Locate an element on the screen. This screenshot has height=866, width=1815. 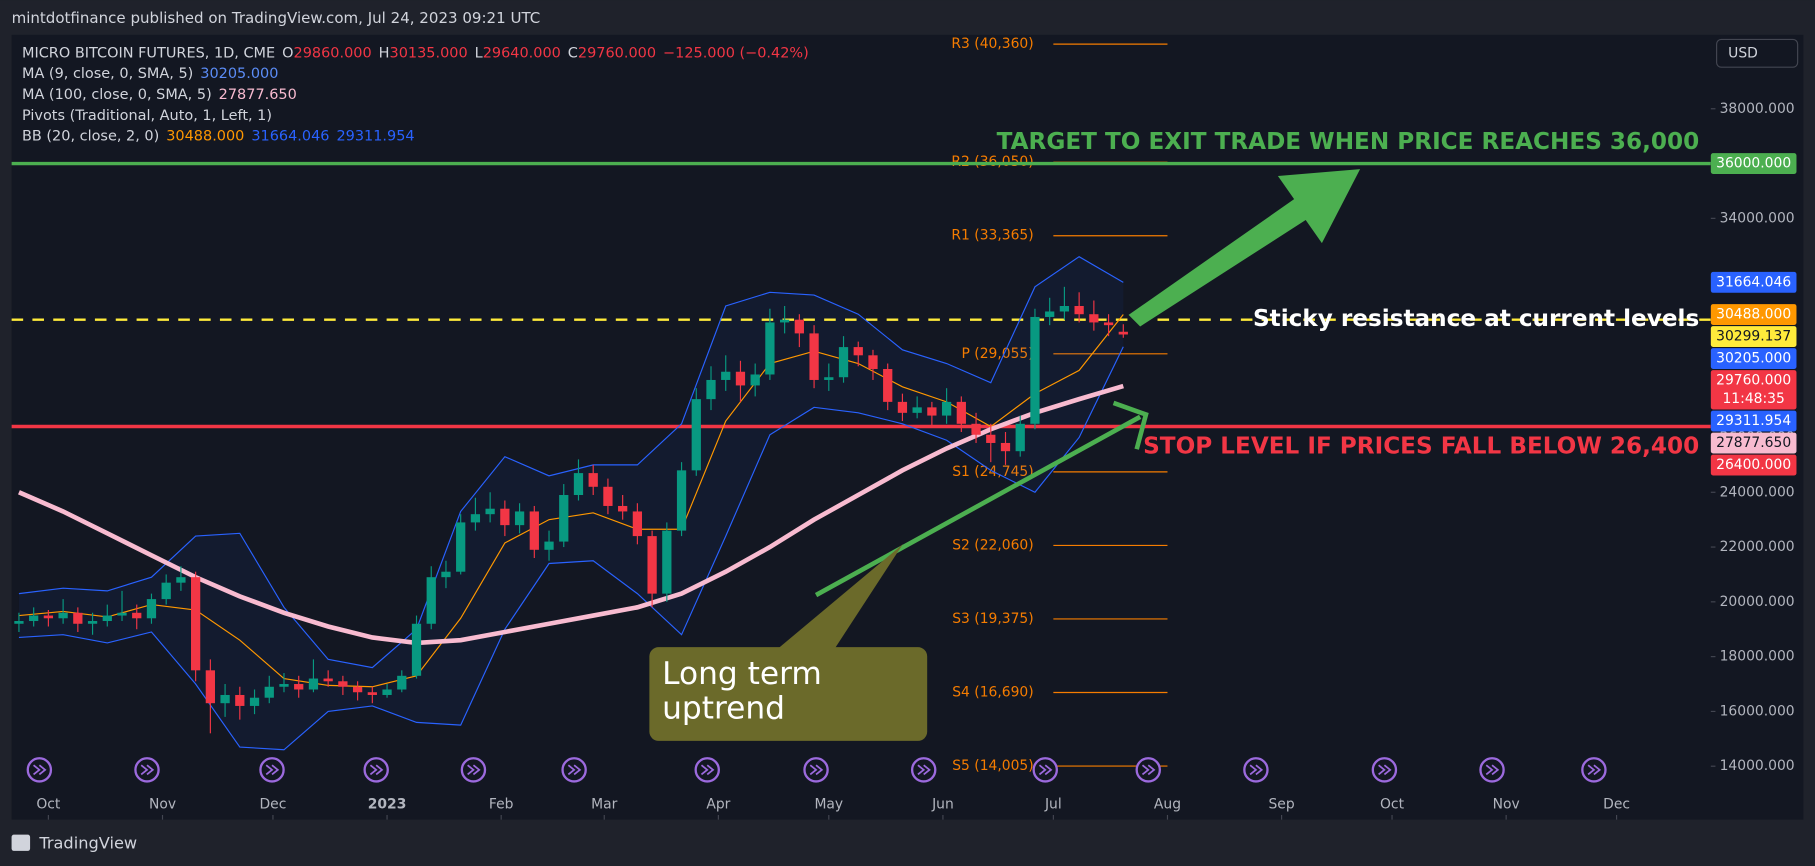
annotation: Sticky resistance at current levels is located at coordinates (1476, 319).